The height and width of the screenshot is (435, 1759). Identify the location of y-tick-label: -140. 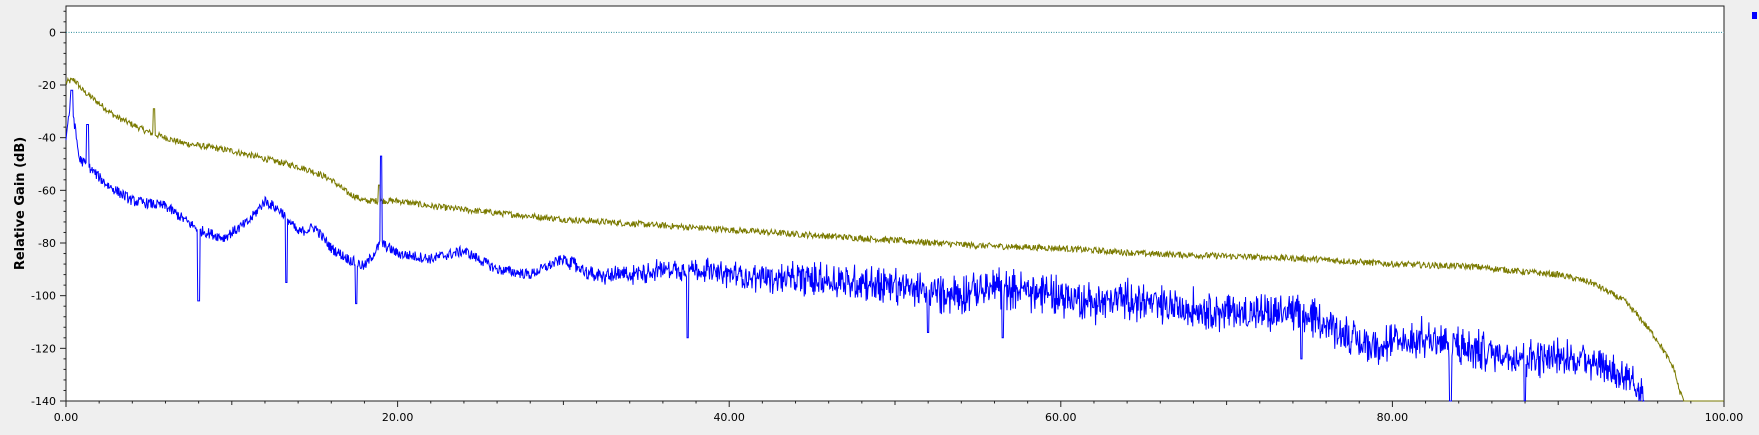
(43, 401).